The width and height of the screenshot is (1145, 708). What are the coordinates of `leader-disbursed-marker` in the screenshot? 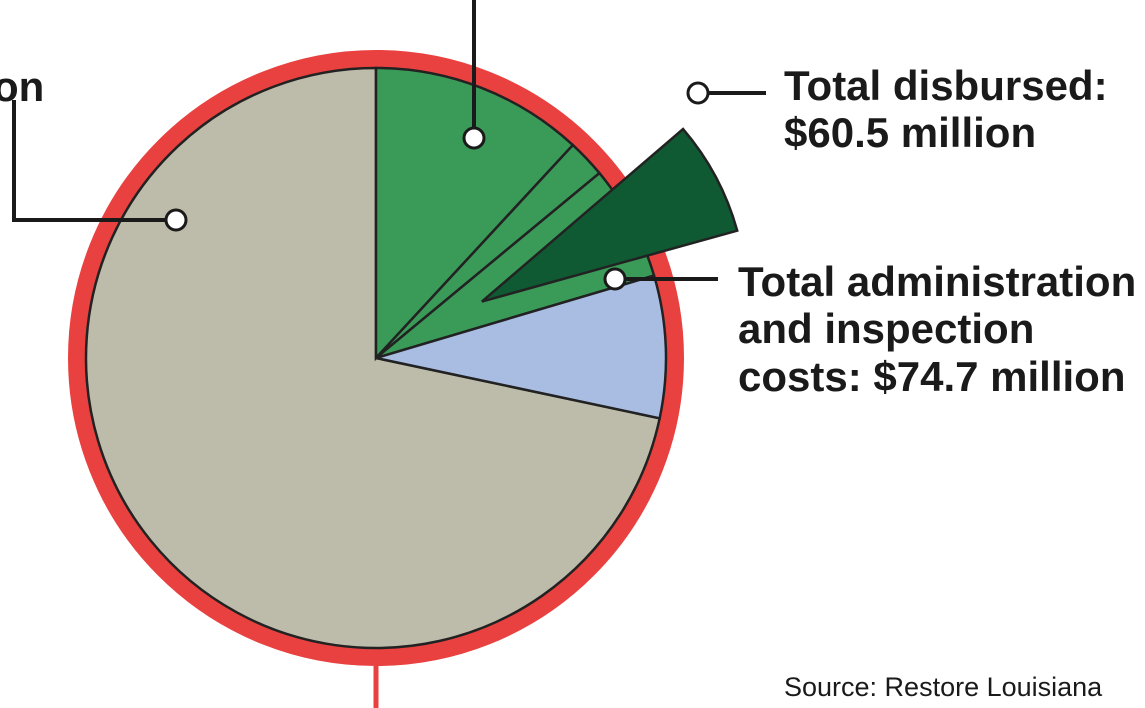 It's located at (698, 93).